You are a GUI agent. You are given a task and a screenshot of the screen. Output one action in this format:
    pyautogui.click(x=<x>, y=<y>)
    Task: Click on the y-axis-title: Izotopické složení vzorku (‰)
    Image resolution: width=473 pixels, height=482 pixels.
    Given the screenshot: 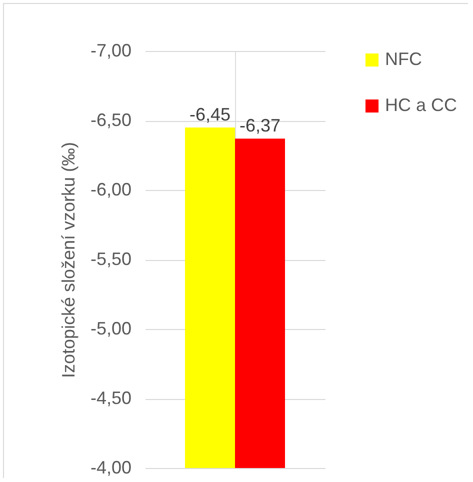 What is the action you would take?
    pyautogui.click(x=68, y=260)
    